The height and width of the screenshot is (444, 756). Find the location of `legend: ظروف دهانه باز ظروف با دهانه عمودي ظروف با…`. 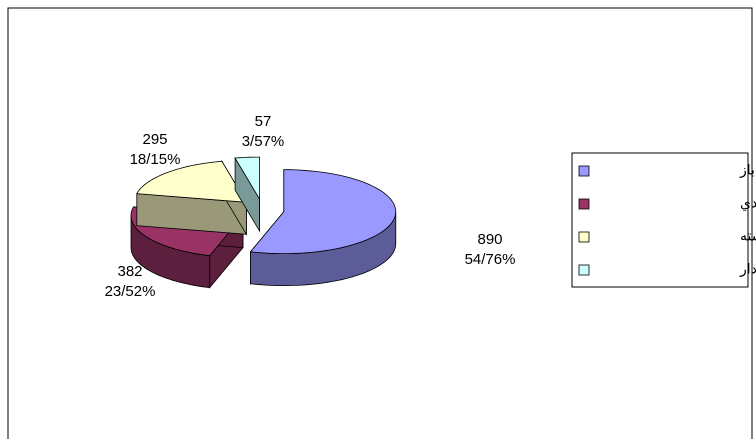

legend: ظروف دهانه باز ظروف با دهانه عمودي ظروف با… is located at coordinates (663, 220).